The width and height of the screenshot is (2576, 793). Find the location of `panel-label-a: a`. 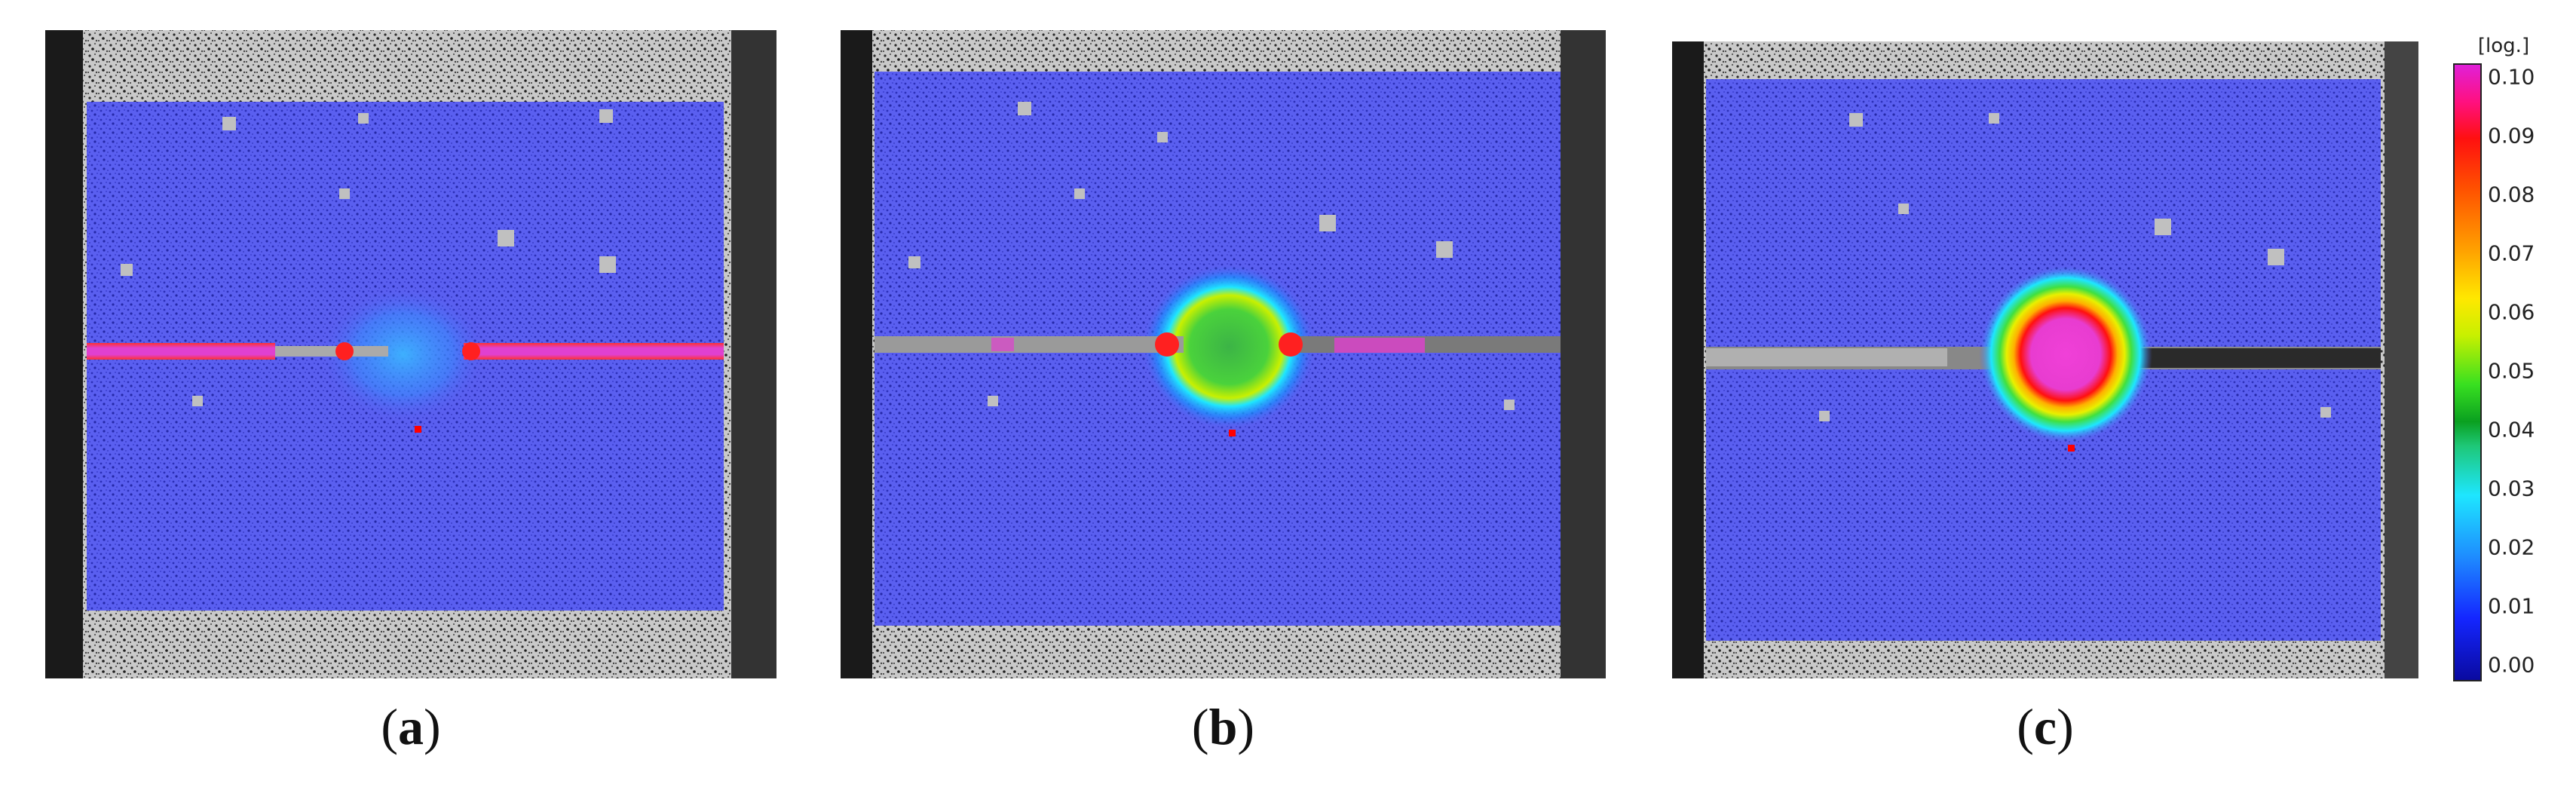

panel-label-a: a is located at coordinates (411, 727).